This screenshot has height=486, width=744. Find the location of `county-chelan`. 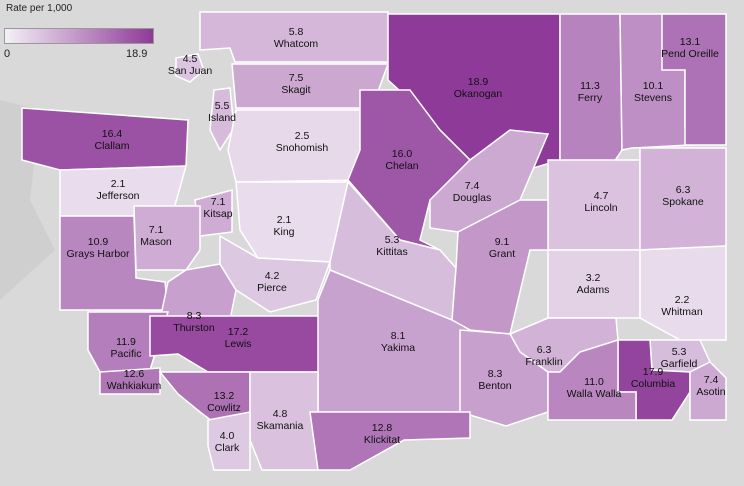

county-chelan is located at coordinates (409, 170).